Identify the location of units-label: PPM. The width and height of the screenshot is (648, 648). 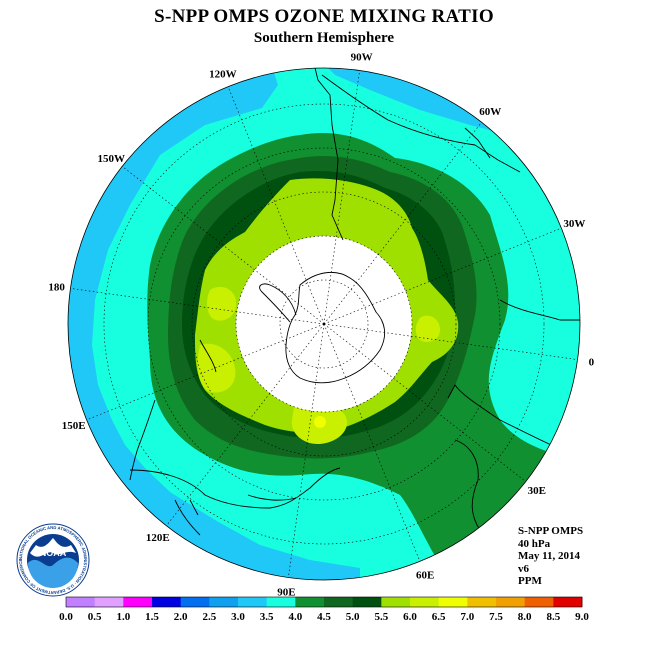
(530, 581).